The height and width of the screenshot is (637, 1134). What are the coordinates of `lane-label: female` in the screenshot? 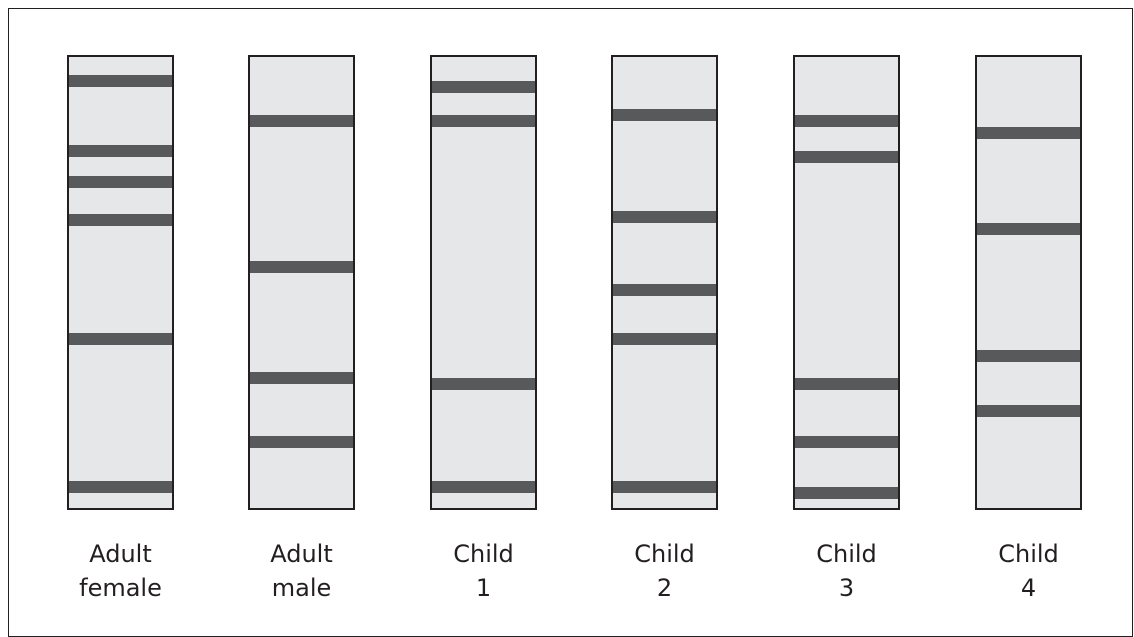 It's located at (120, 588).